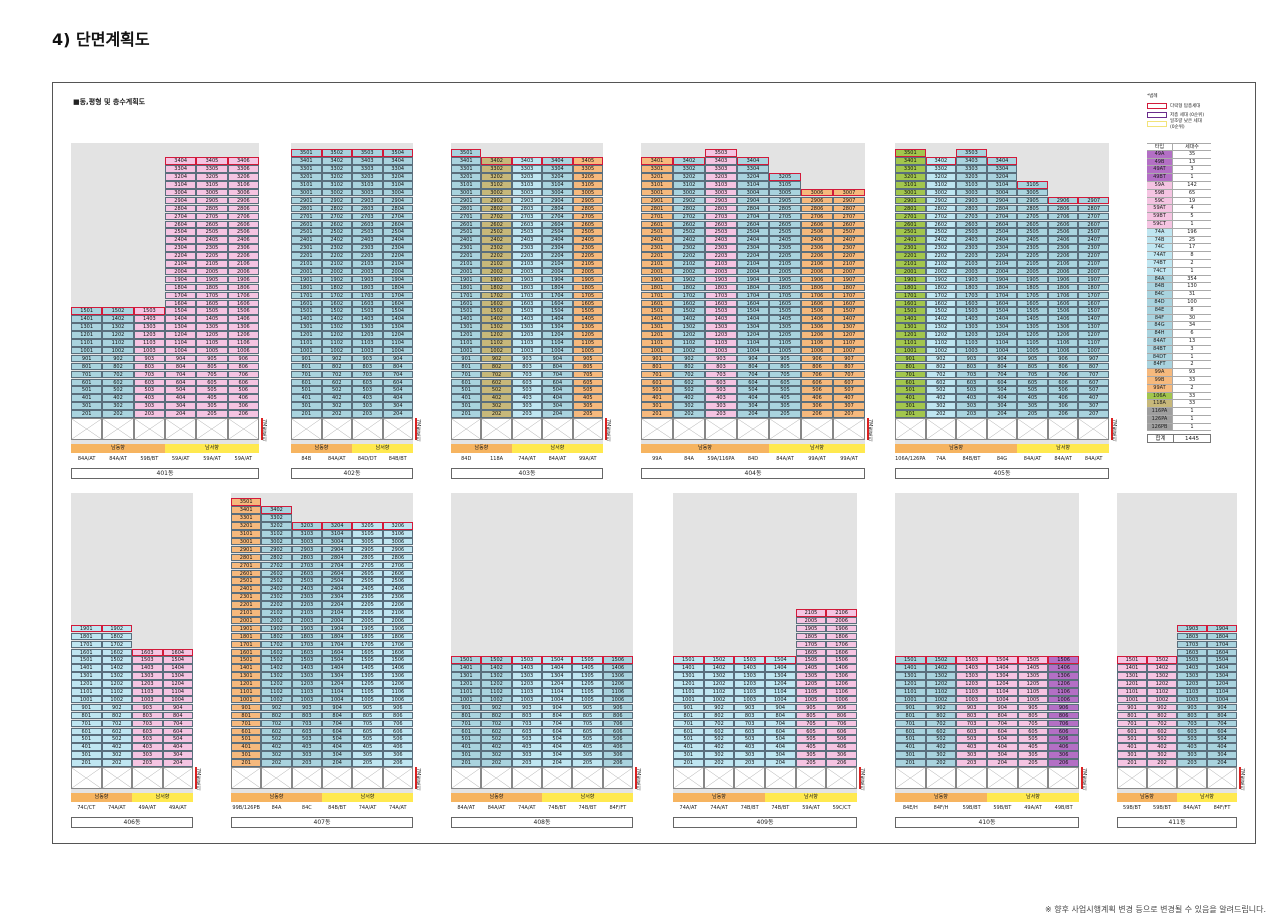 The height and width of the screenshot is (923, 1280). Describe the element at coordinates (689, 169) in the screenshot. I see `unit-cell: 3302` at that location.